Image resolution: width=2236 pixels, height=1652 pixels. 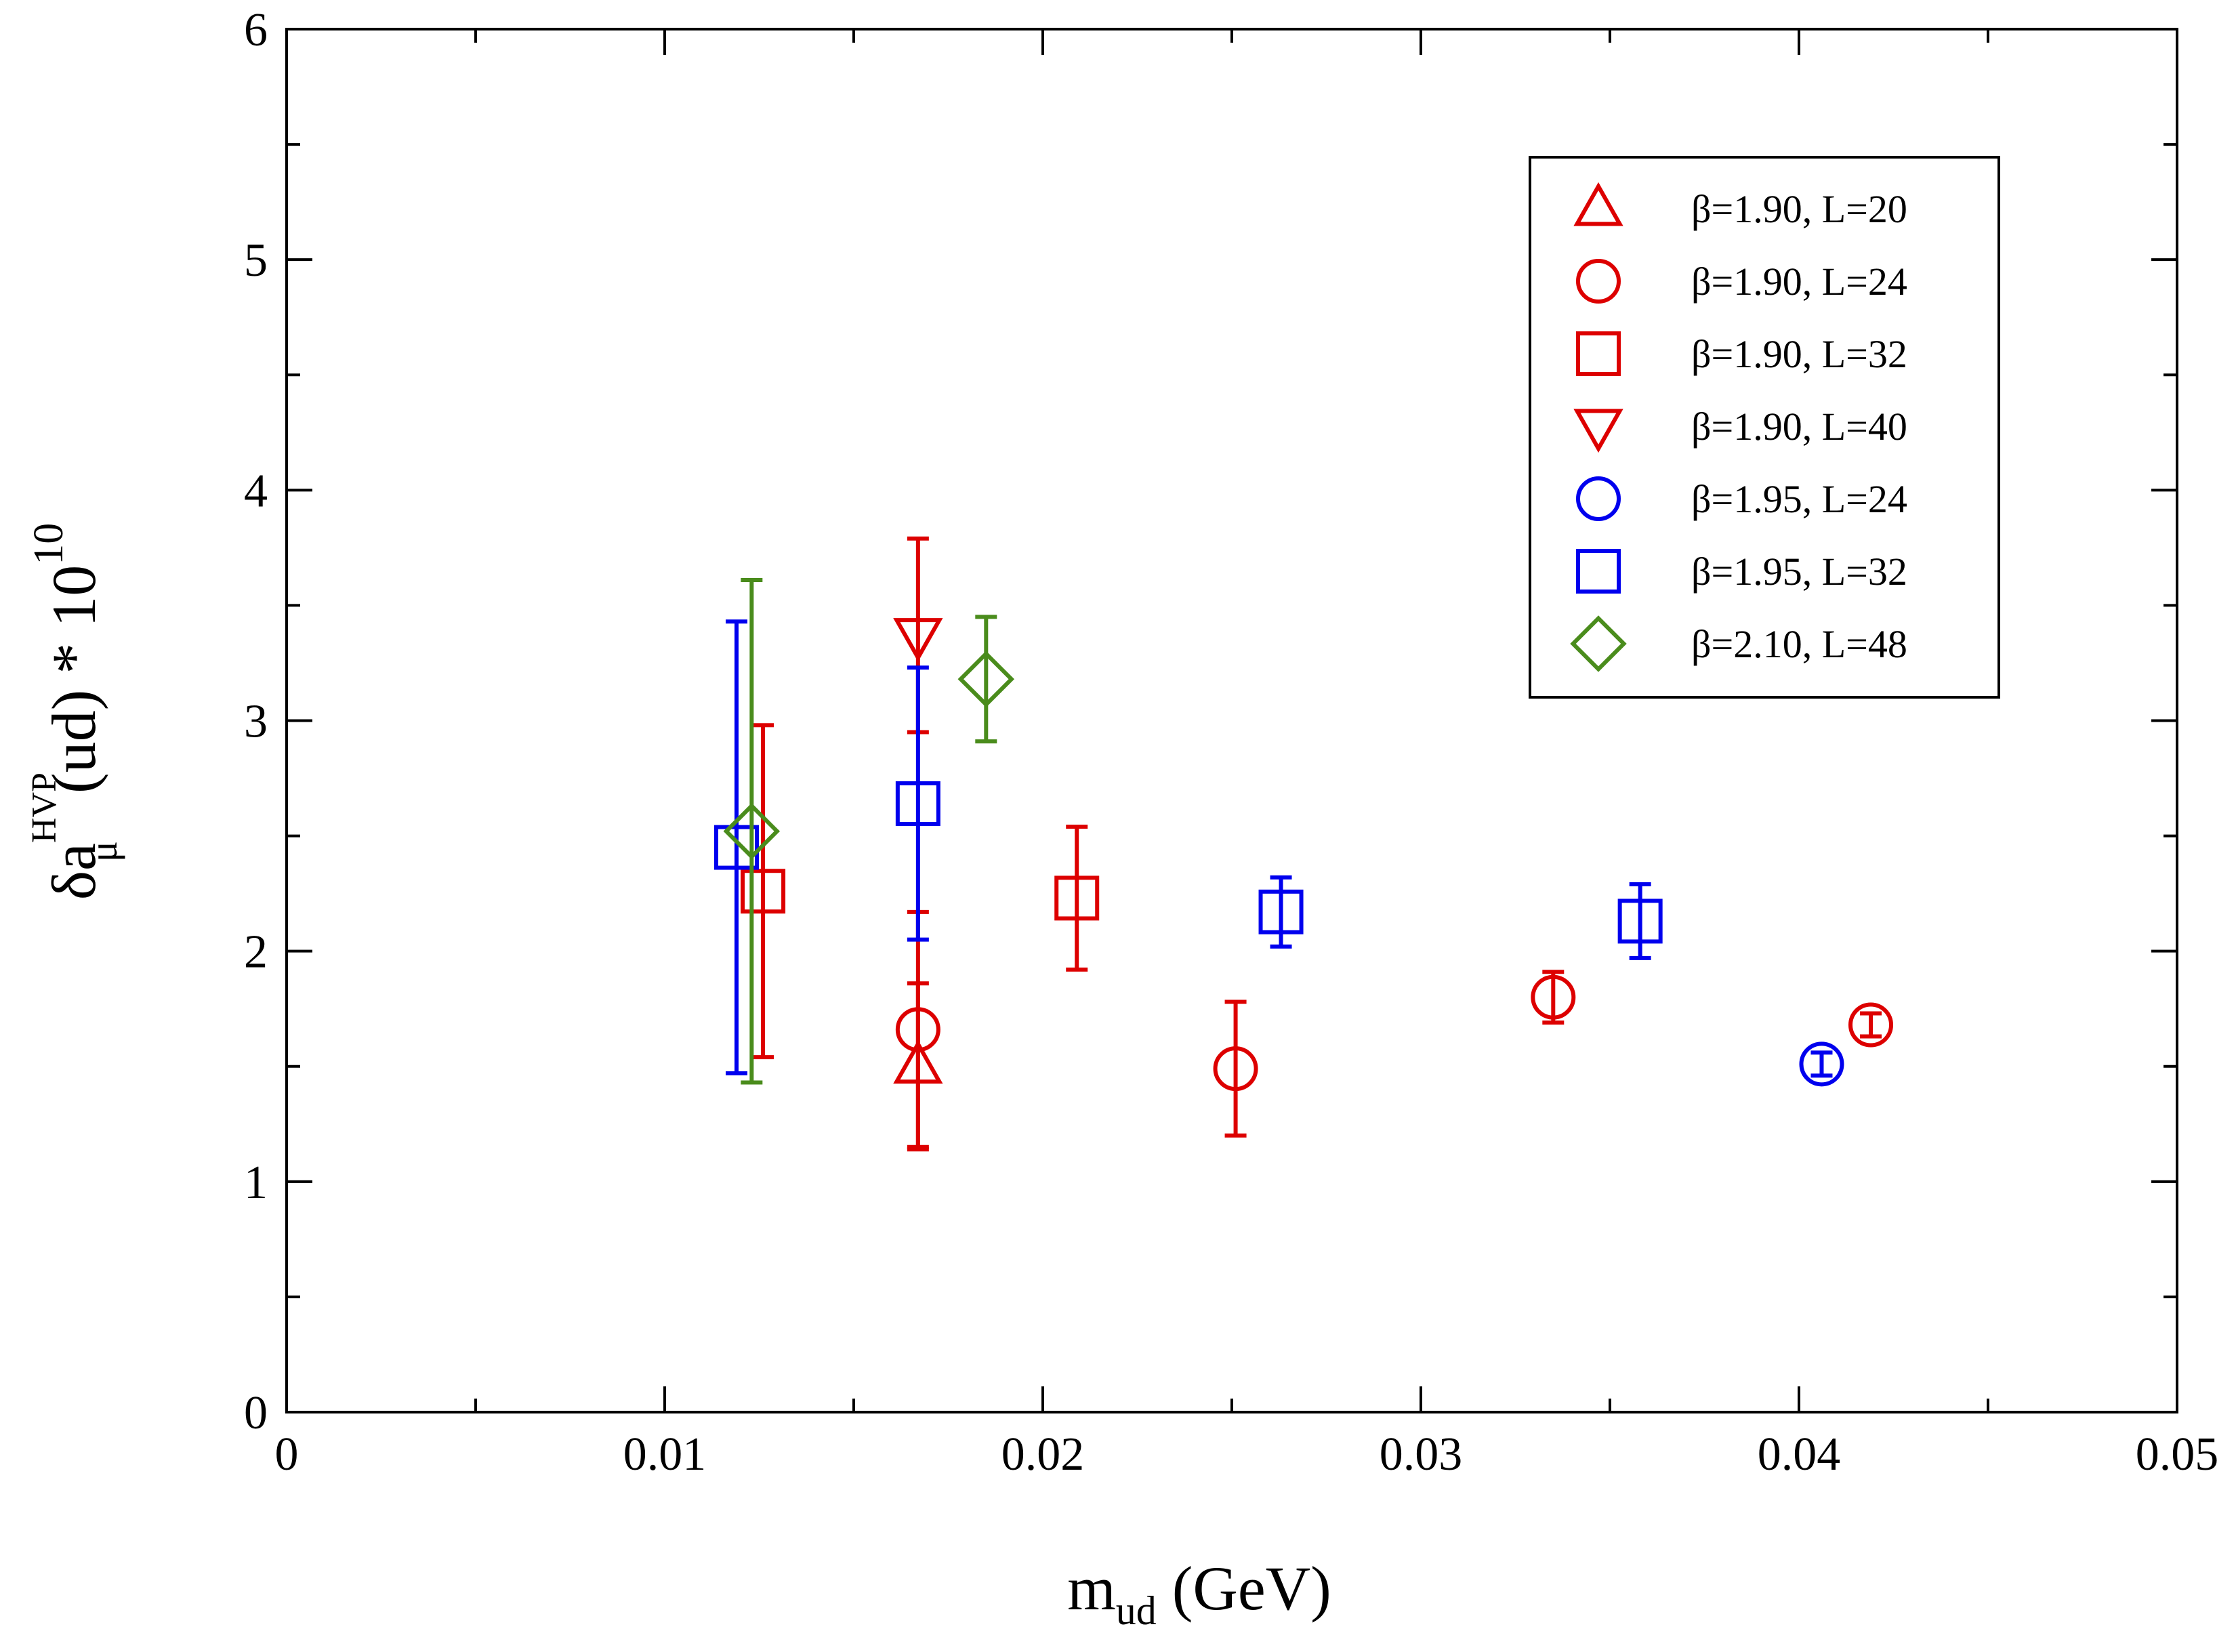 What do you see at coordinates (1799, 427) in the screenshot?
I see `legend-label: β=1.90, L=40` at bounding box center [1799, 427].